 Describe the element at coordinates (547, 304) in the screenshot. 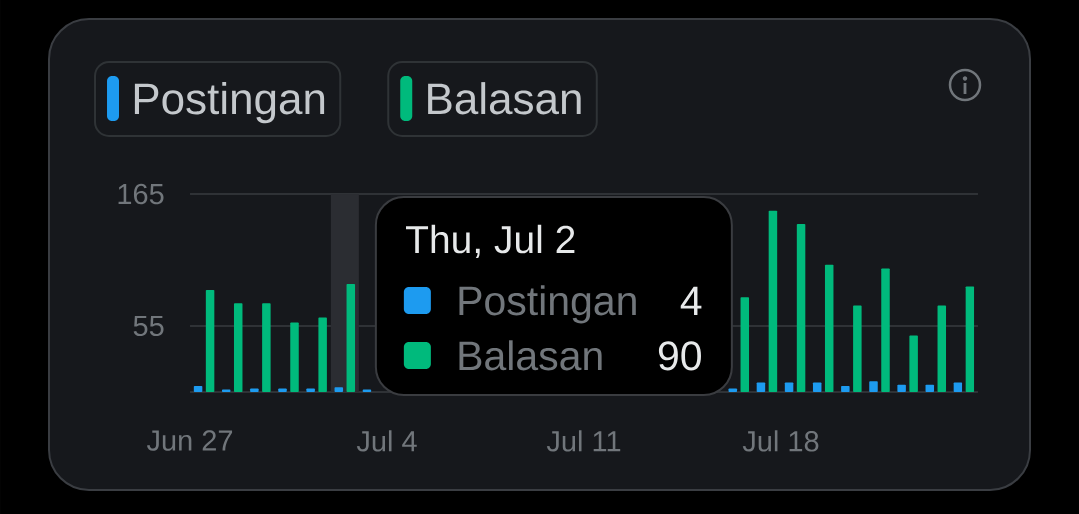

I see `annotation: Postingan` at that location.